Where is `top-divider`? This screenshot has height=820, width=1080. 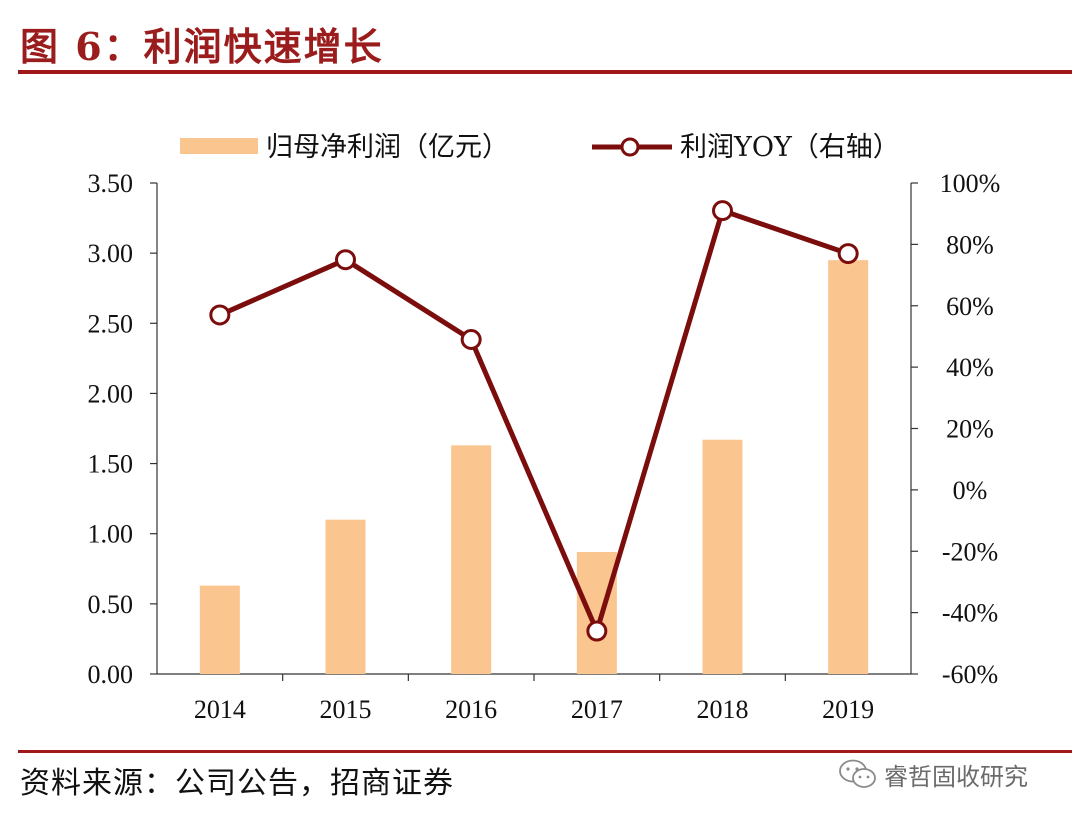 top-divider is located at coordinates (545, 72).